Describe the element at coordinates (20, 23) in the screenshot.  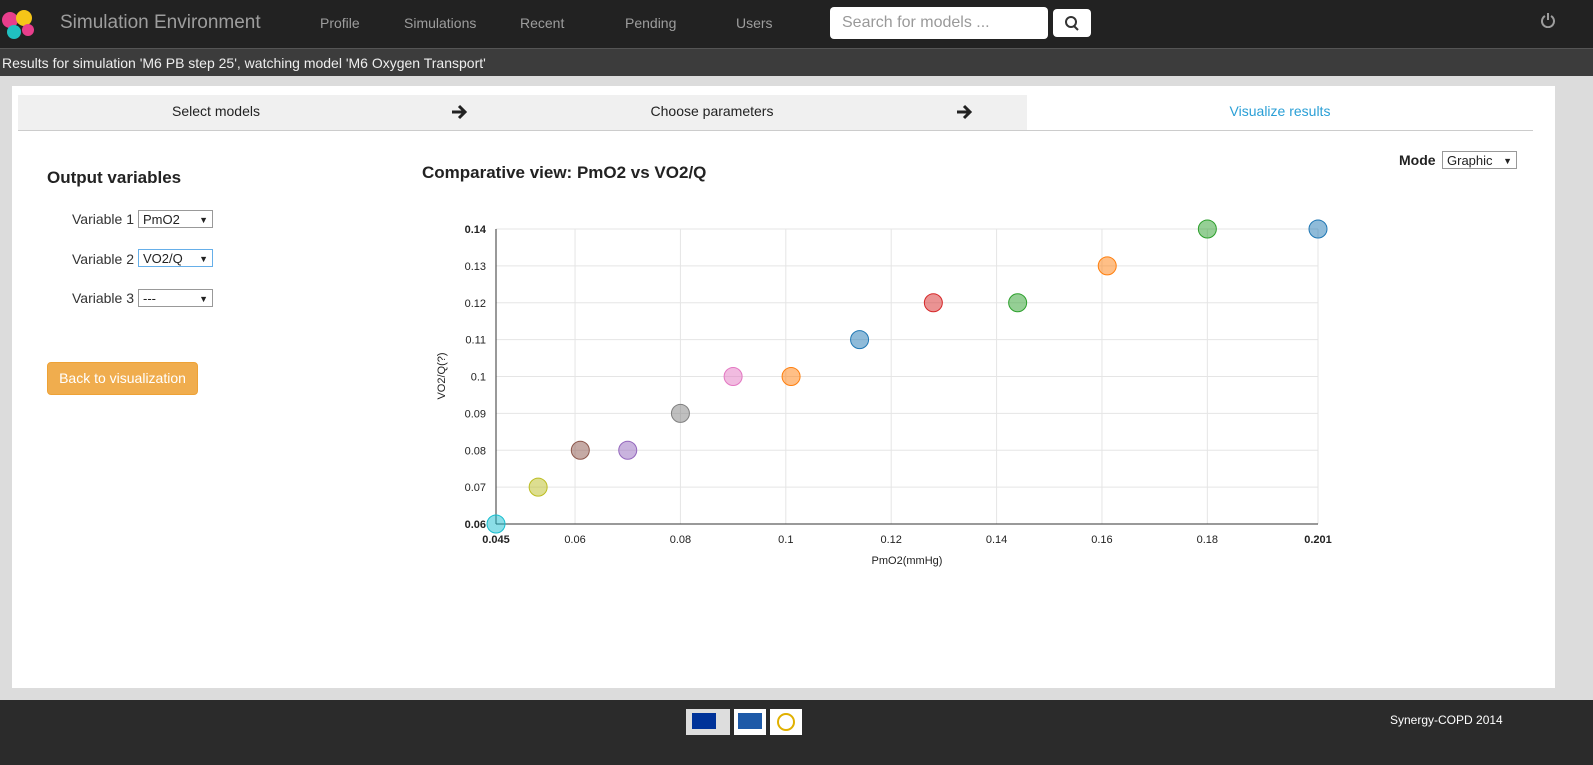
I see `logo` at that location.